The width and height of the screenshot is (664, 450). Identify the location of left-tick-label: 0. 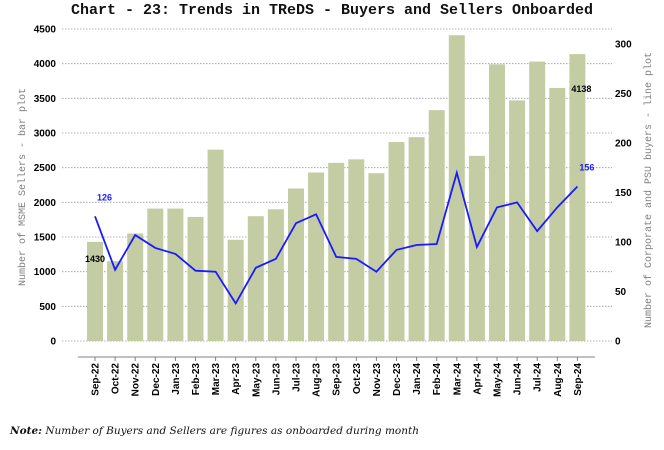
(53, 342).